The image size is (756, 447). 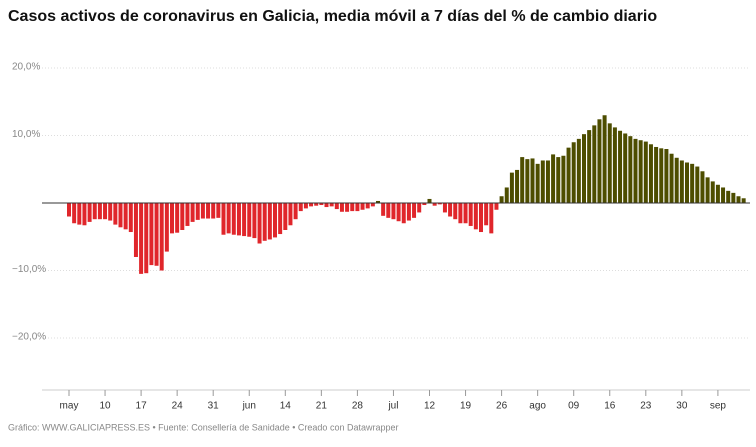 What do you see at coordinates (537, 406) in the screenshot?
I see `x-tick-label: ago` at bounding box center [537, 406].